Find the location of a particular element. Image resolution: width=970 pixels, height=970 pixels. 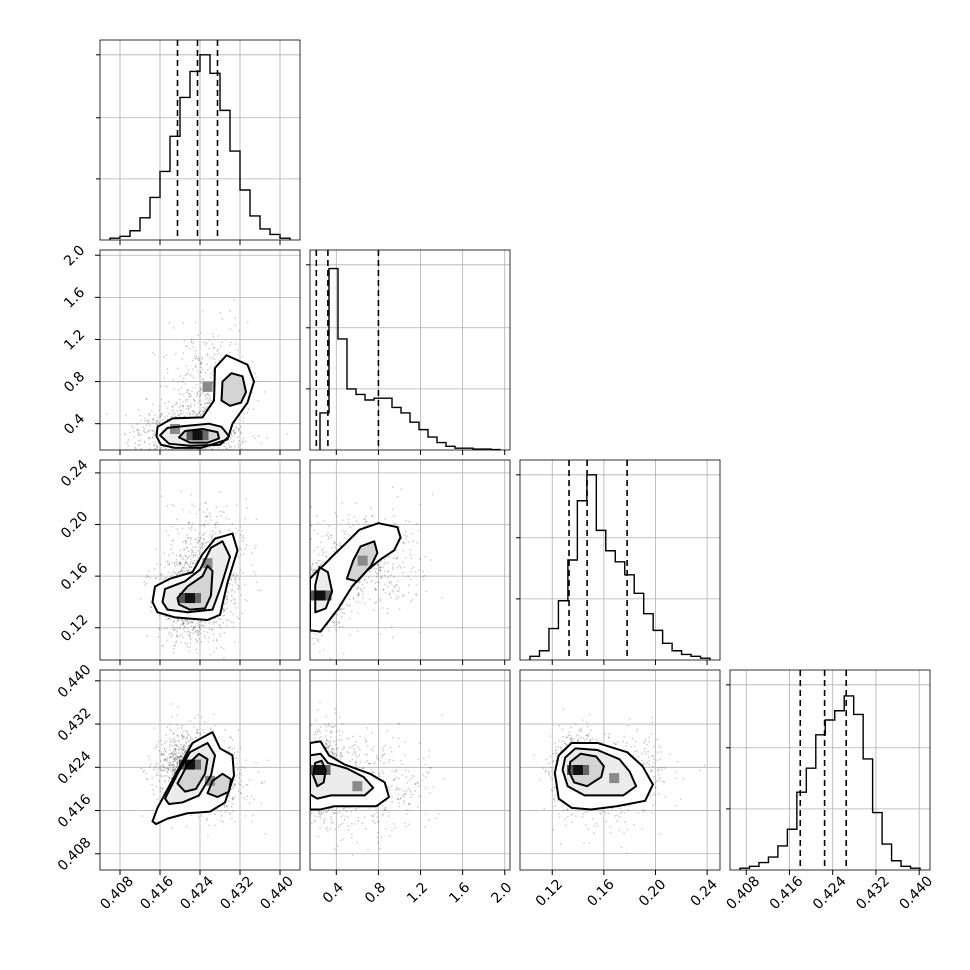

y-tick-label: 0.4 is located at coordinates (74, 424).